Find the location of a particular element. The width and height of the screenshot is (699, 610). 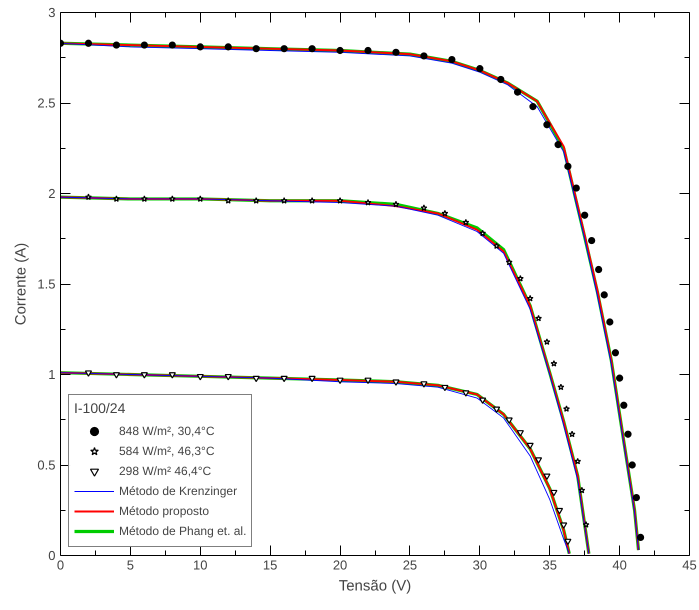

legend-label: Método de Krenzinger is located at coordinates (178, 491).